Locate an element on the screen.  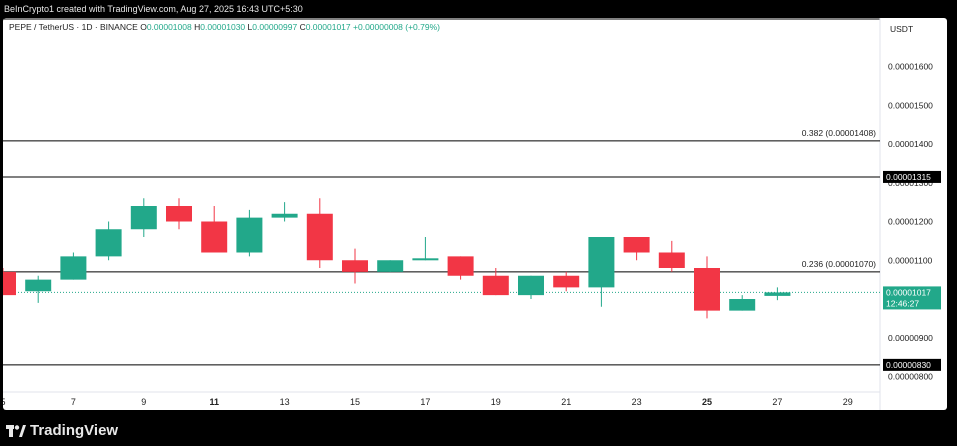
close-key: C is located at coordinates (302, 27).